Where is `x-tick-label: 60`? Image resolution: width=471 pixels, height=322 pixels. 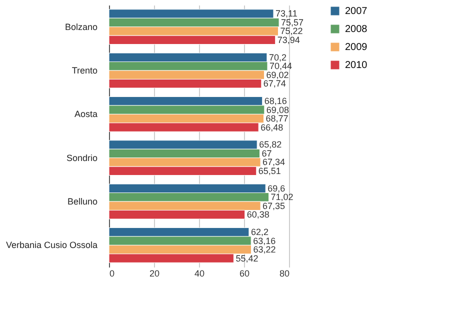 x-tick-label: 60 is located at coordinates (244, 273).